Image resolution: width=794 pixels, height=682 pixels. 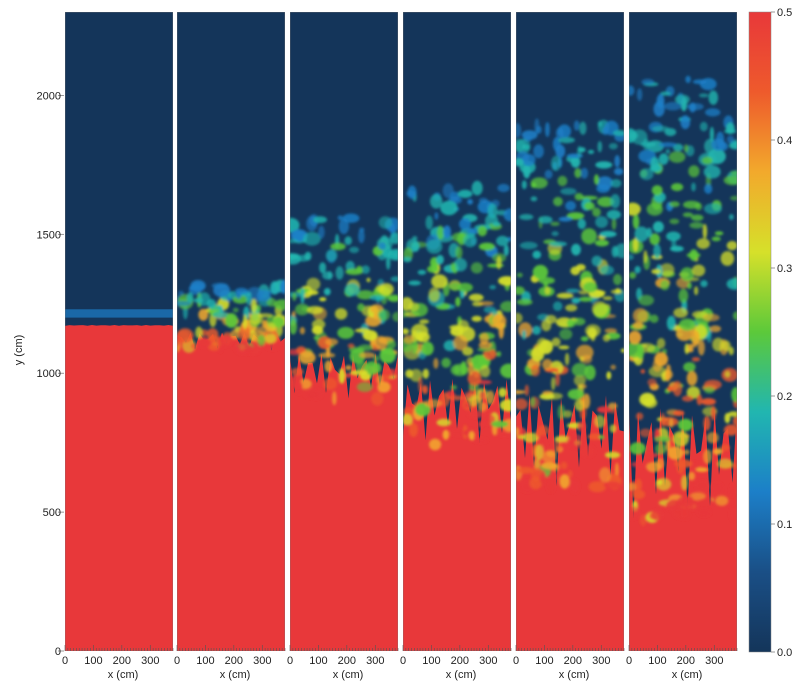 I want to click on colorbar-tick-label: 0.4, so click(x=784, y=141).